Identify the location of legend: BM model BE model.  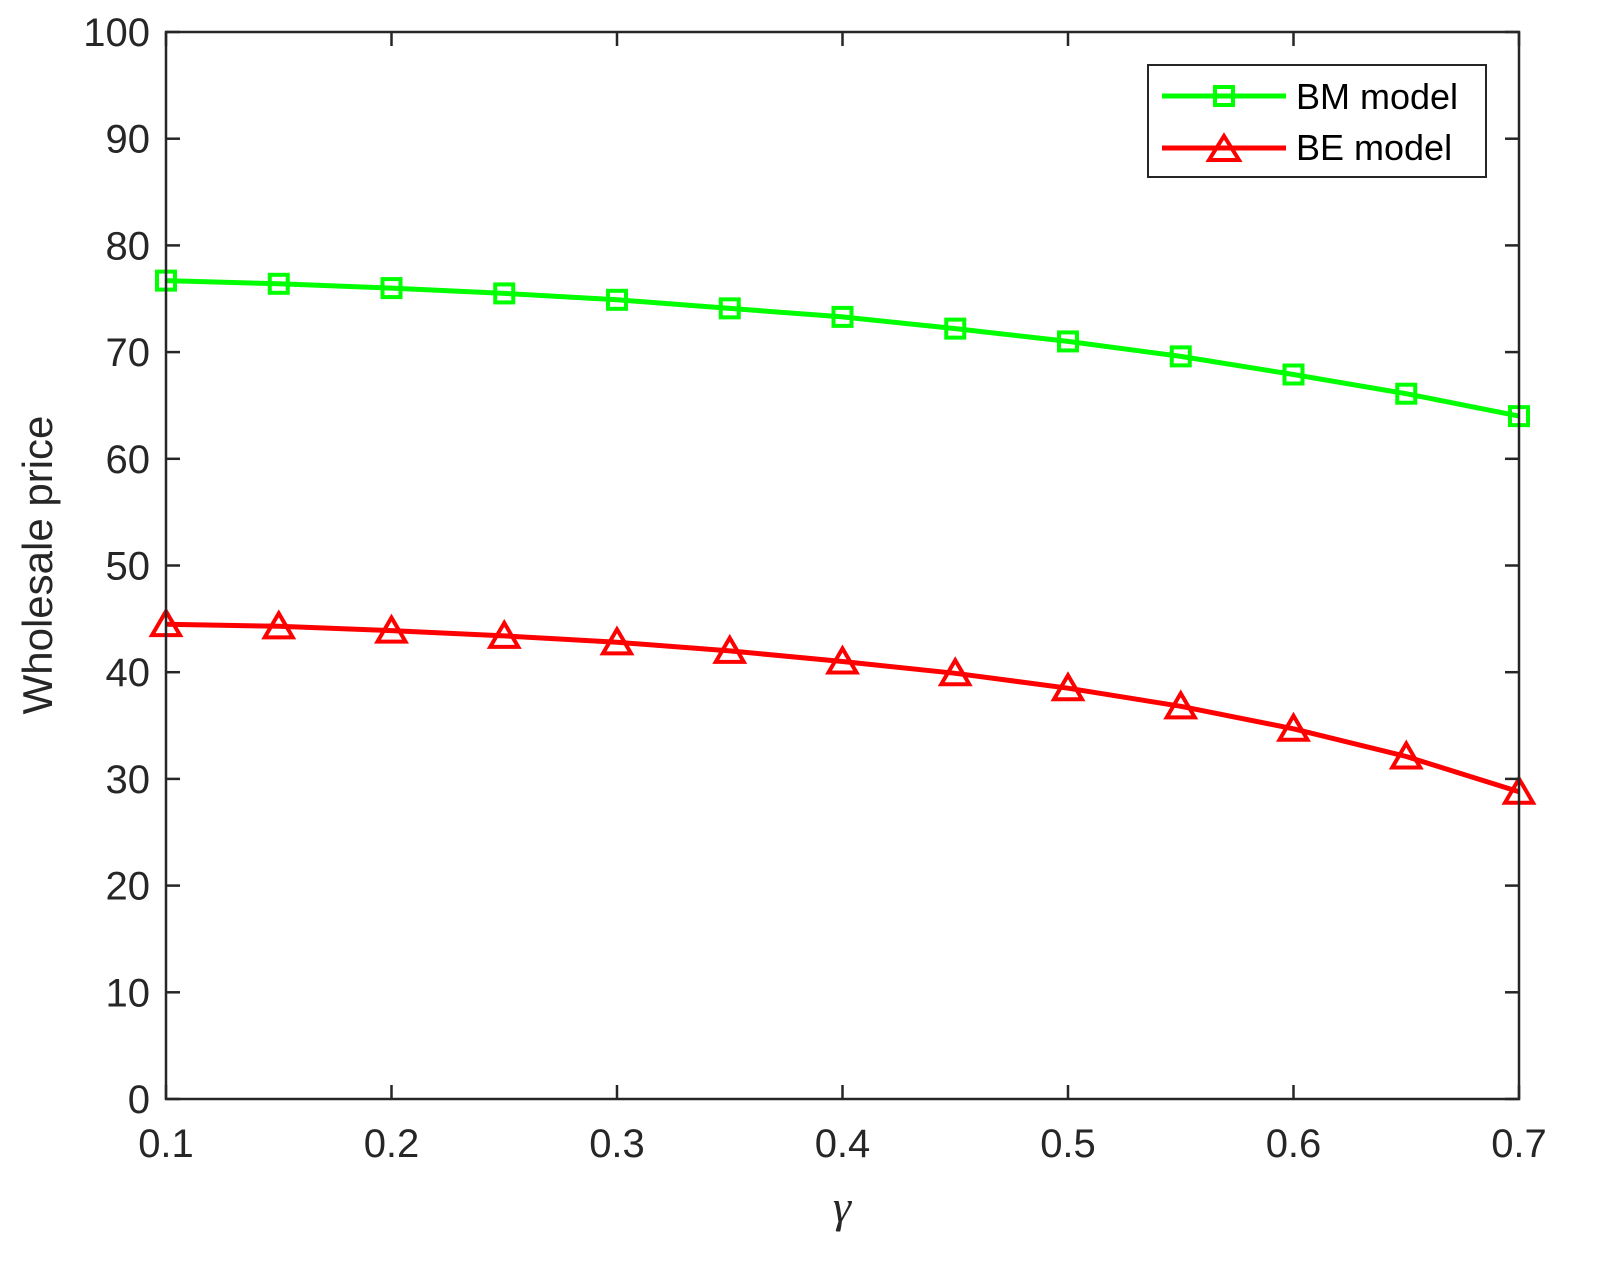
(1317, 121).